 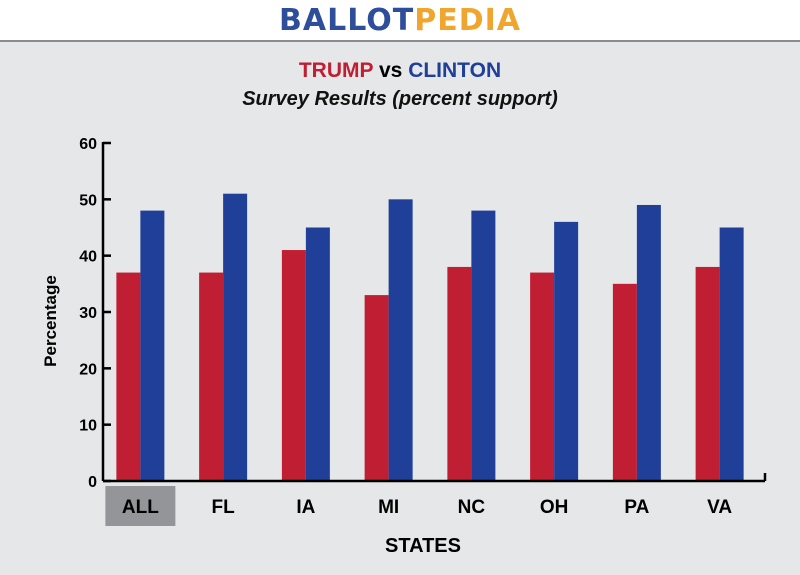 I want to click on title-vs: vs, so click(x=390, y=70).